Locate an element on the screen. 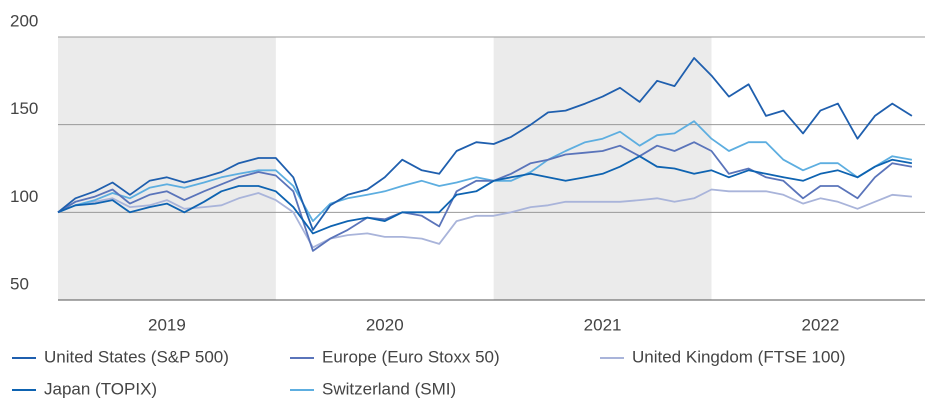 The width and height of the screenshot is (927, 403). y-tick-label: 50 is located at coordinates (19, 283).